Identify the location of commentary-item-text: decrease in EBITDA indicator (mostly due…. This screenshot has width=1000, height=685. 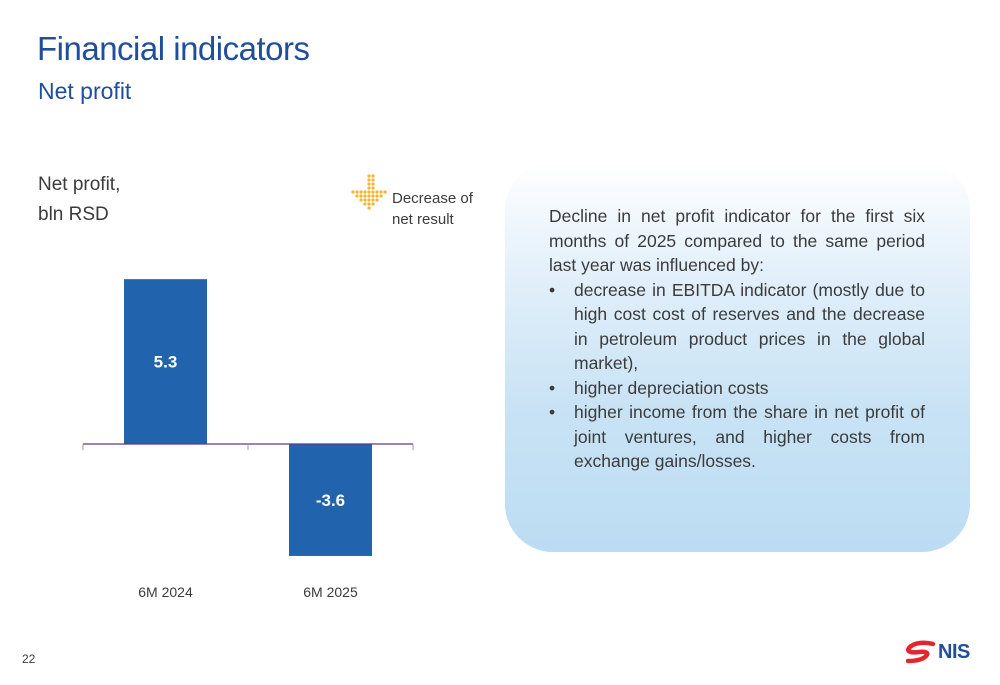
(749, 326).